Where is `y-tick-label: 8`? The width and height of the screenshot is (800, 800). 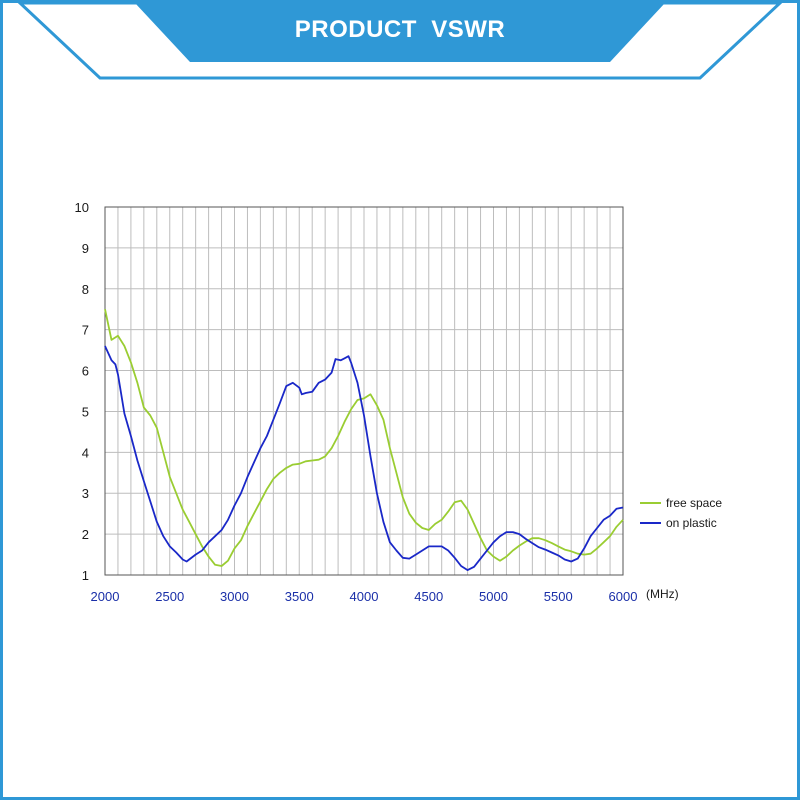
y-tick-label: 8 is located at coordinates (85, 289).